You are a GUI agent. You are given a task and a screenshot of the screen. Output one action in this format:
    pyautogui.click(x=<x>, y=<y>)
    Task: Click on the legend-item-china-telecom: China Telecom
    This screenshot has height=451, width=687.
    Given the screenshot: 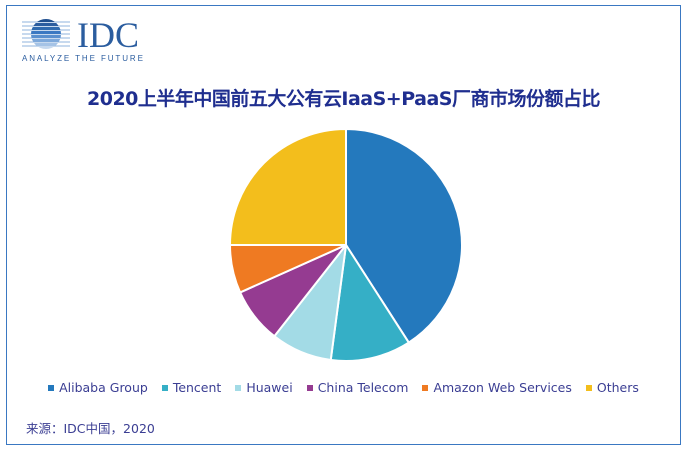 What is the action you would take?
    pyautogui.click(x=357, y=387)
    